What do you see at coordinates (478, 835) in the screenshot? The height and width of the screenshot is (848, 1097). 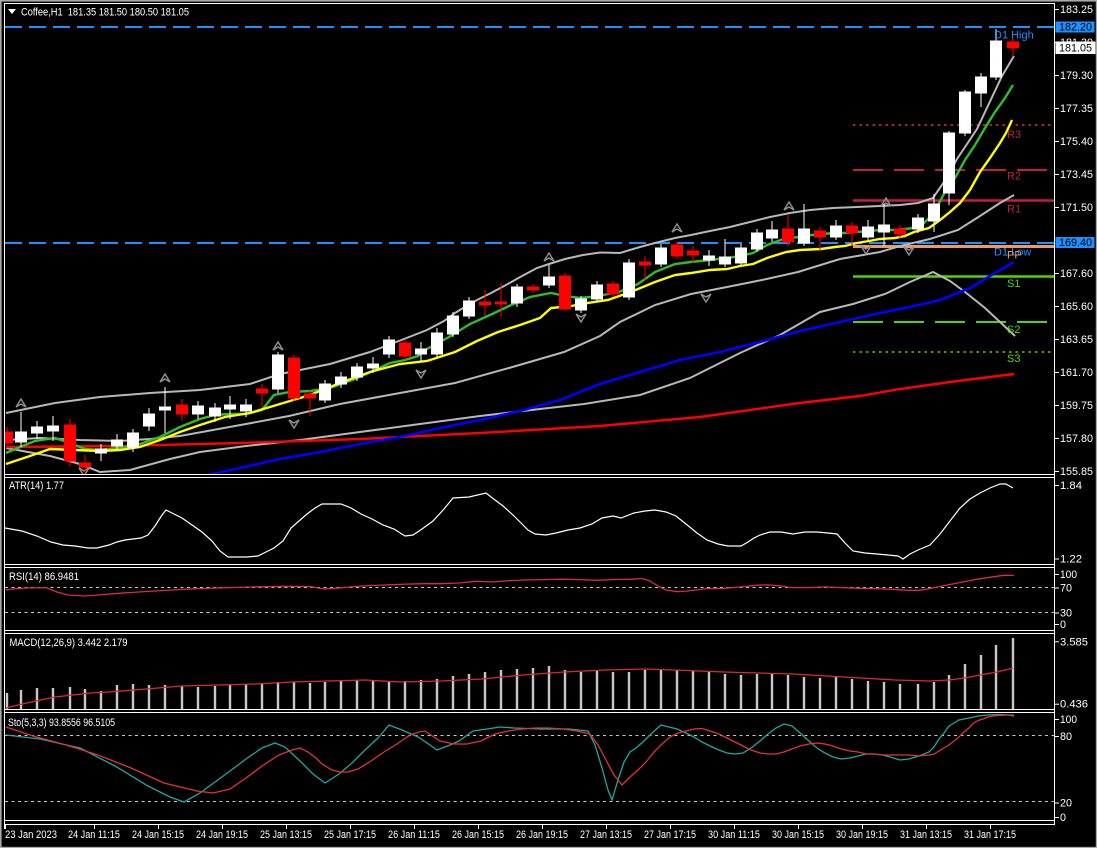 I see `svg-text: 26 Jan 15:15` at bounding box center [478, 835].